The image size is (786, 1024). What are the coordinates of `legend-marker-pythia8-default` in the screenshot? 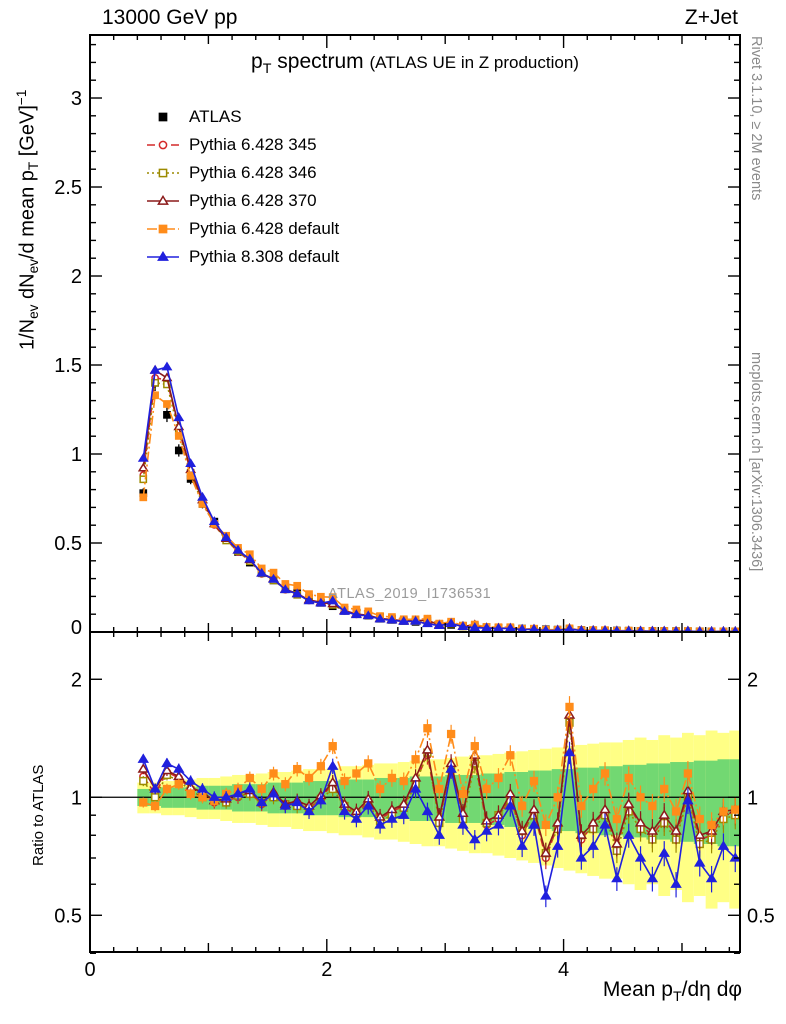 It's located at (163, 257).